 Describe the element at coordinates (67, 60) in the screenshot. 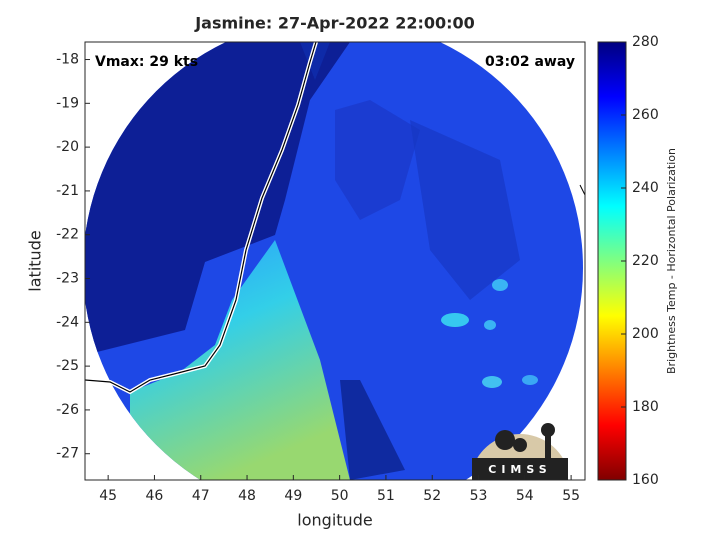

I see `y-tick-label: -18` at that location.